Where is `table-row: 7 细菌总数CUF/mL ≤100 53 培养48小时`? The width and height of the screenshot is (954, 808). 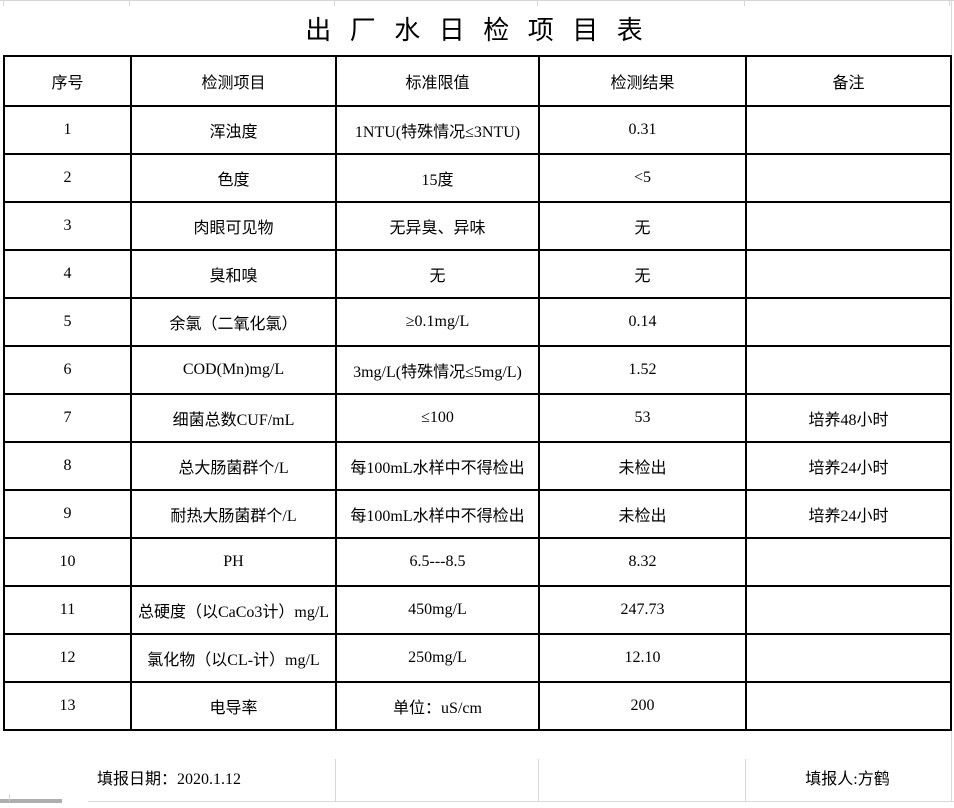
table-row: 7 细菌总数CUF/mL ≤100 53 培养48小时 is located at coordinates (477, 418).